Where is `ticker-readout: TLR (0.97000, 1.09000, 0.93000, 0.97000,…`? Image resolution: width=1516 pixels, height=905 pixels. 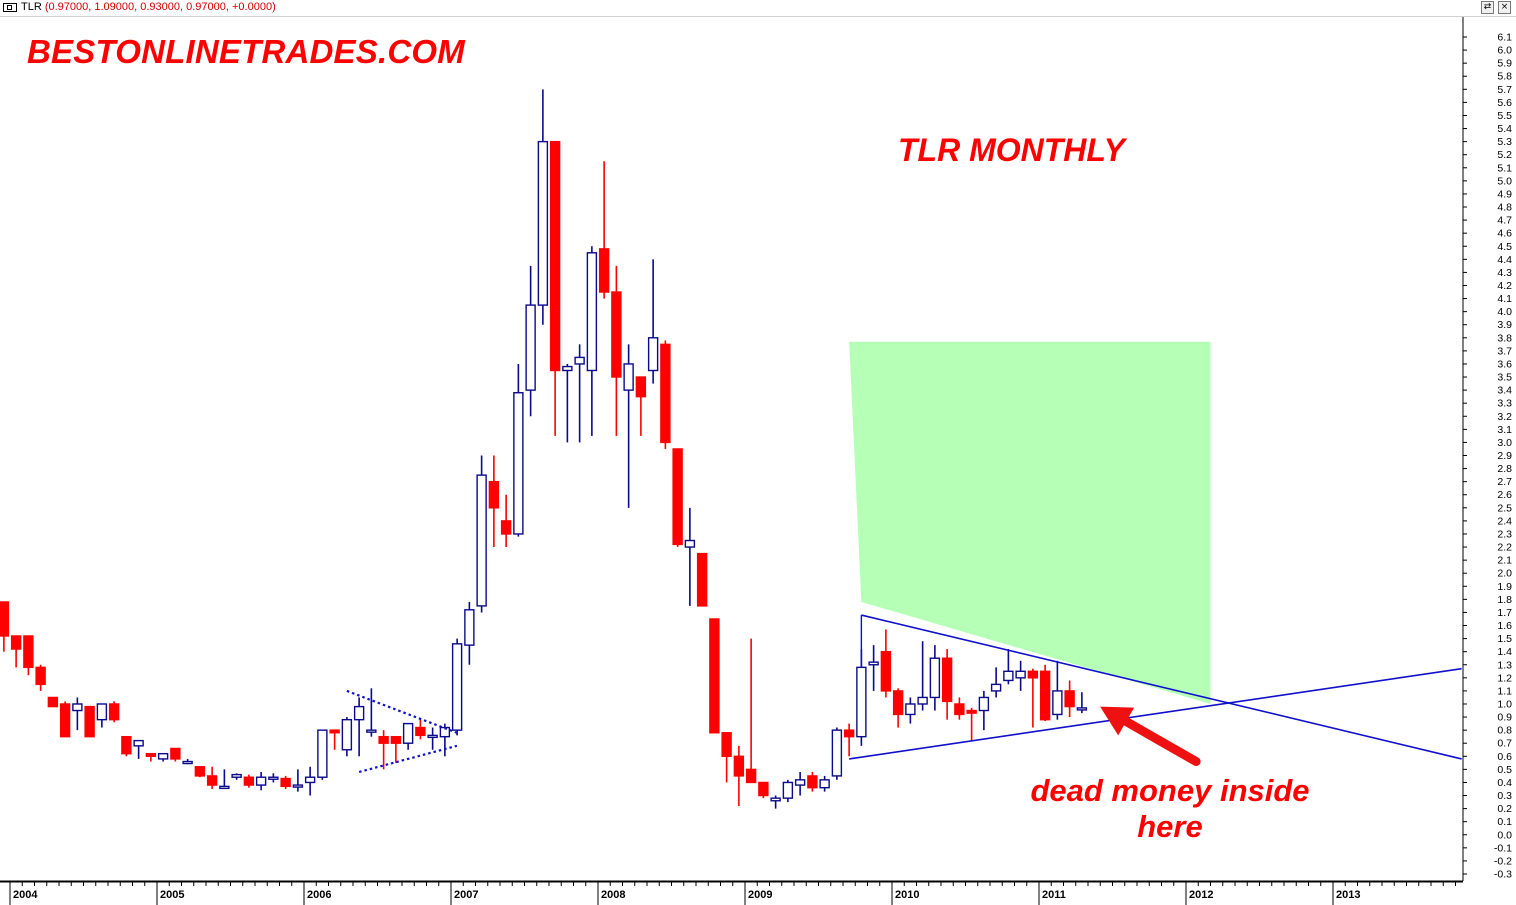 ticker-readout: TLR (0.97000, 1.09000, 0.93000, 0.97000,… is located at coordinates (148, 7).